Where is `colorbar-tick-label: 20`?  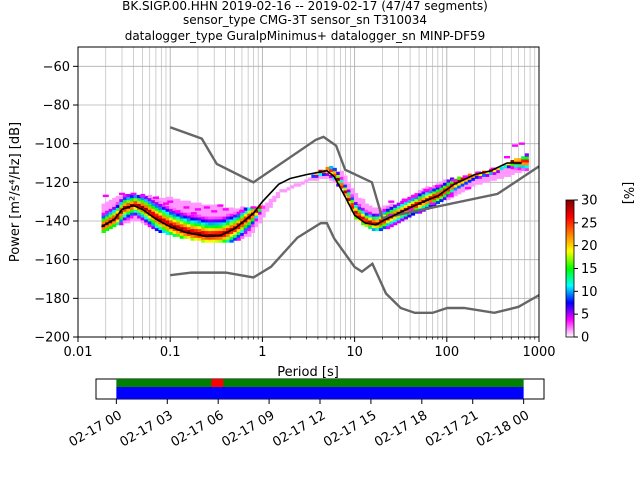
colorbar-tick-label: 20 is located at coordinates (589, 246).